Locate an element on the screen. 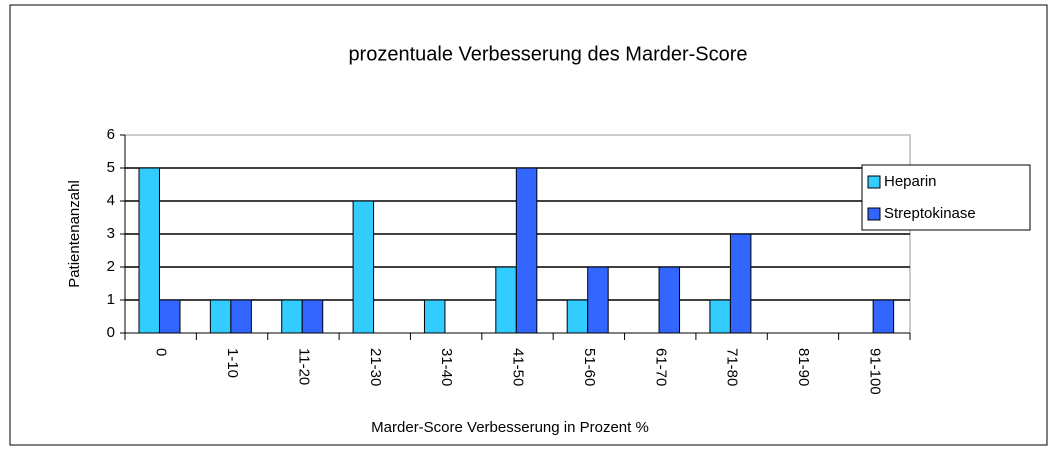  legend is located at coordinates (946, 197).